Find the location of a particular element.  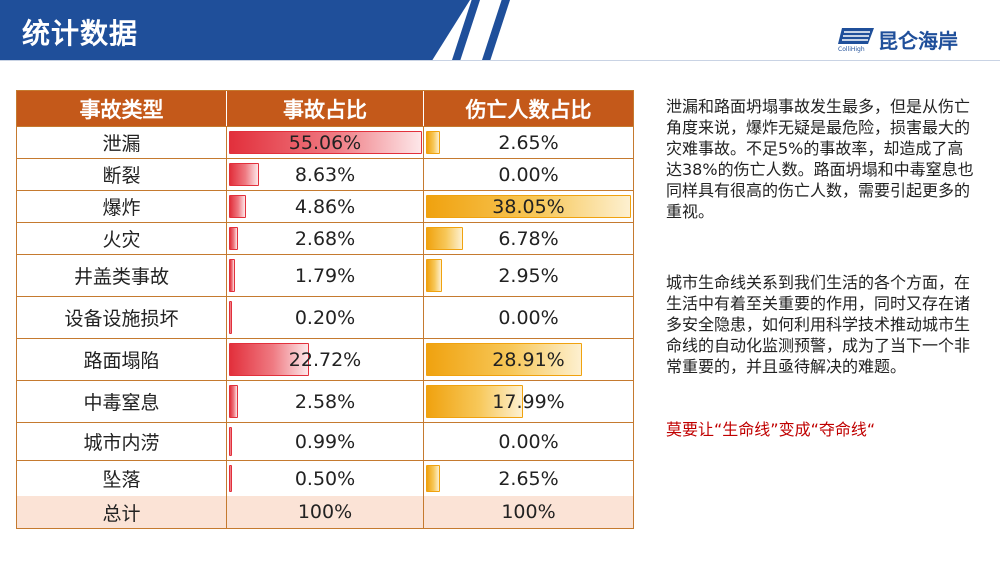

table-row: 中毒窒息 2.58% 17.99% is located at coordinates (325, 402).